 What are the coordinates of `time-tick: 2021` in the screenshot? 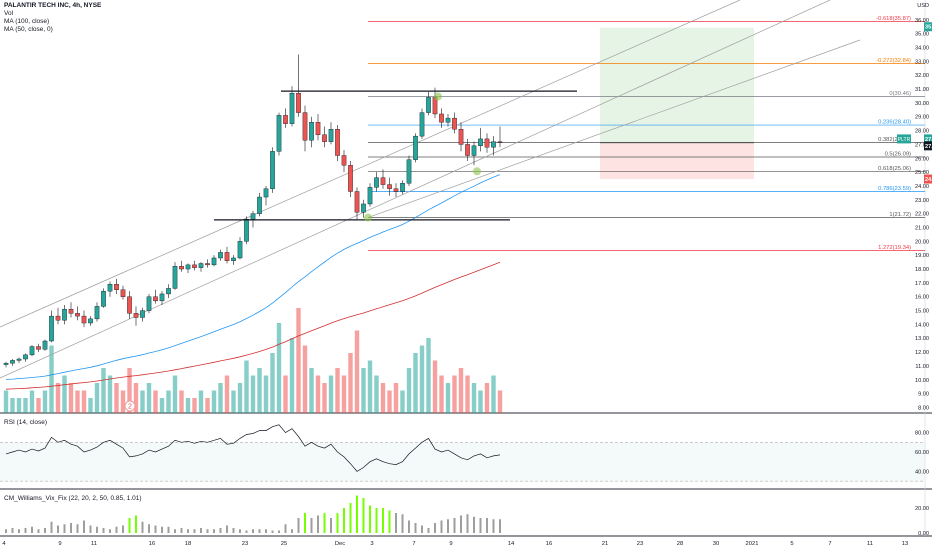 It's located at (752, 544).